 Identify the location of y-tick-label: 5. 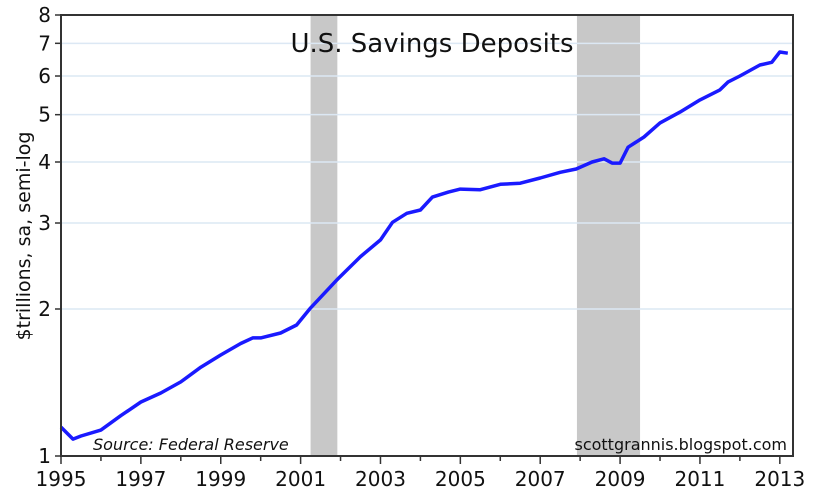
(44, 115).